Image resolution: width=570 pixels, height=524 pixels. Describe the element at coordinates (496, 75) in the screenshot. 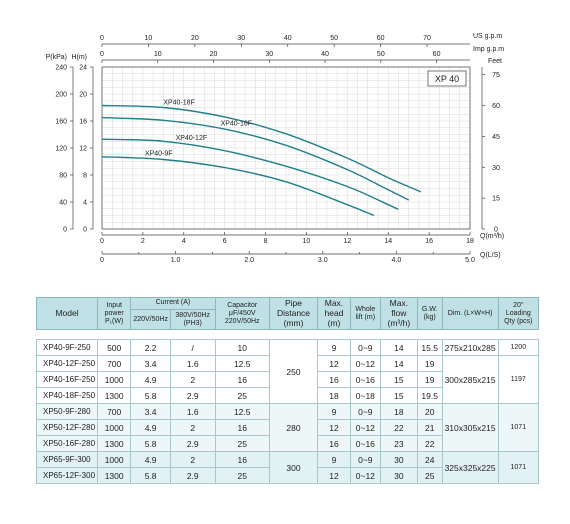

I see `tick-label: 75` at that location.